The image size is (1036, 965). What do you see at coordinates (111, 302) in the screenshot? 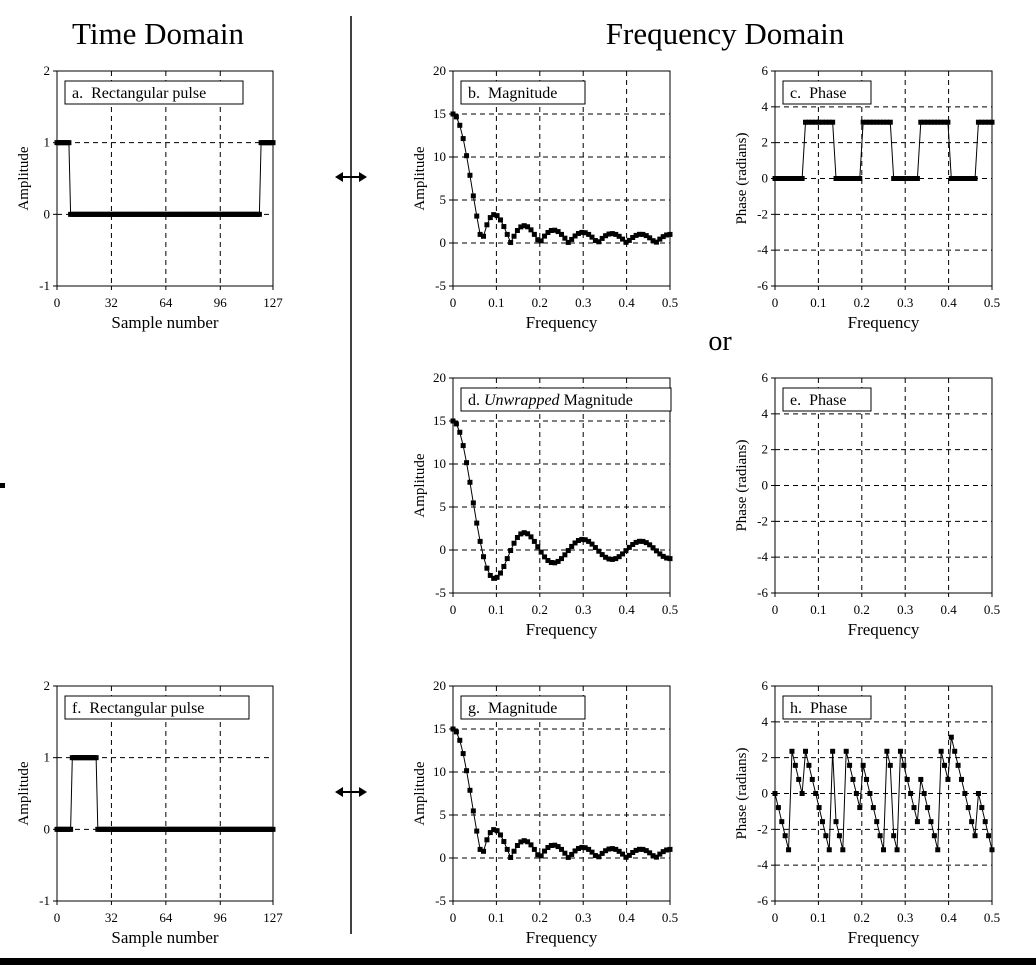
I see `x-tick-label: 32` at bounding box center [111, 302].